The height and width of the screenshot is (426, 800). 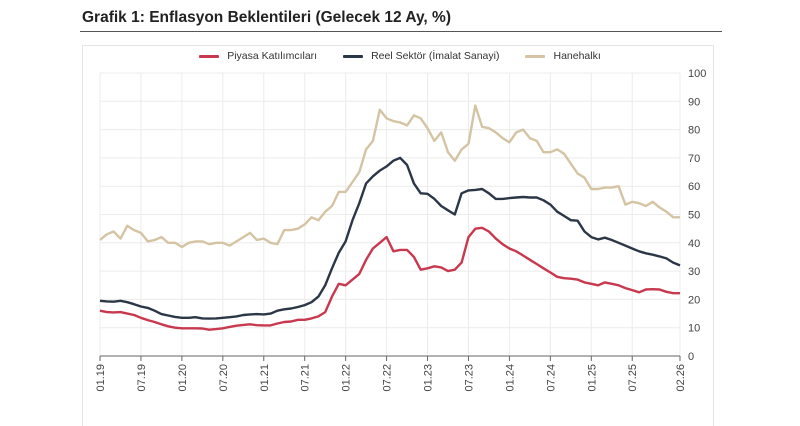 I want to click on legend-label: Reel Sektör (İmalat Sanayi), so click(x=435, y=56).